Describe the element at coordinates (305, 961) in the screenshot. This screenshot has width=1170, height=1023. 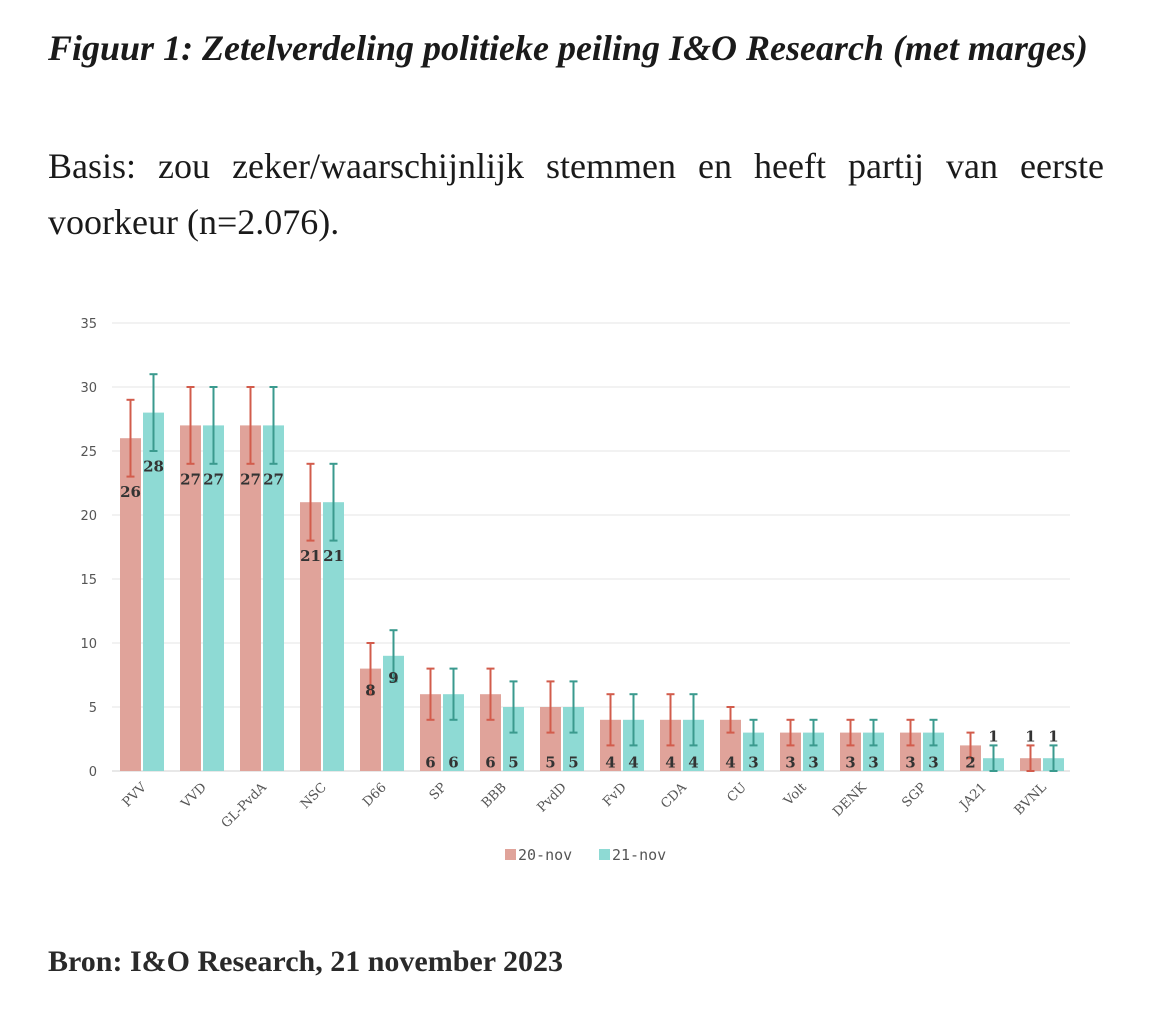
I see `figure-source: Bron: I&O Research, 21 november 2023` at that location.